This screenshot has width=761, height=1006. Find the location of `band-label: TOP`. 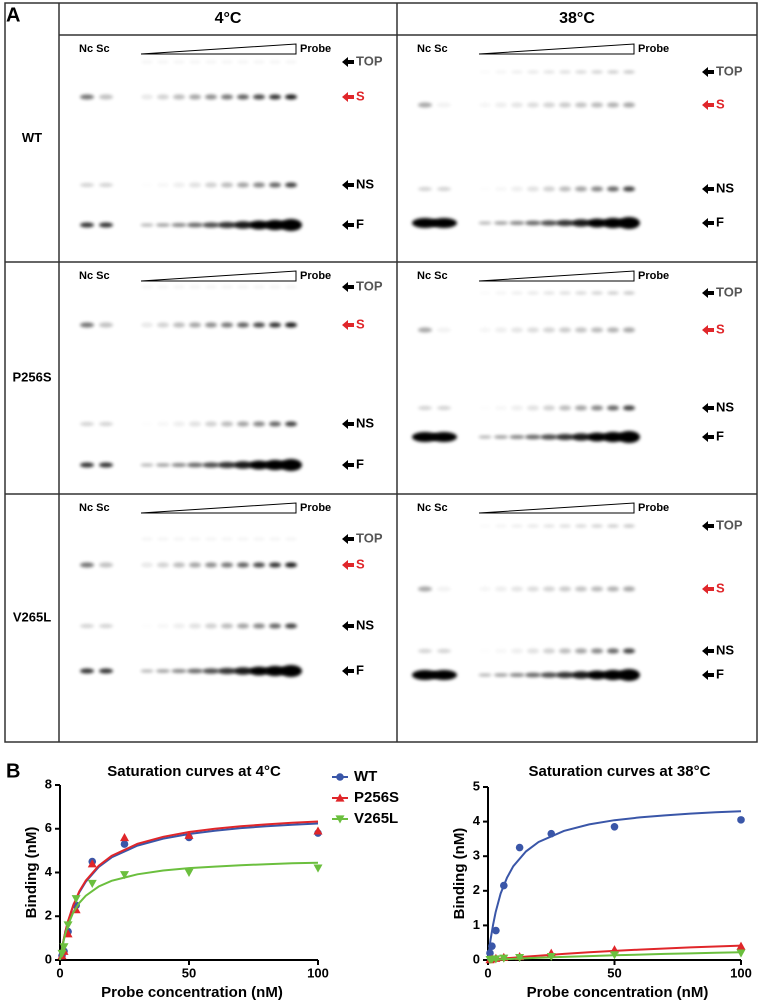

band-label: TOP is located at coordinates (369, 537).